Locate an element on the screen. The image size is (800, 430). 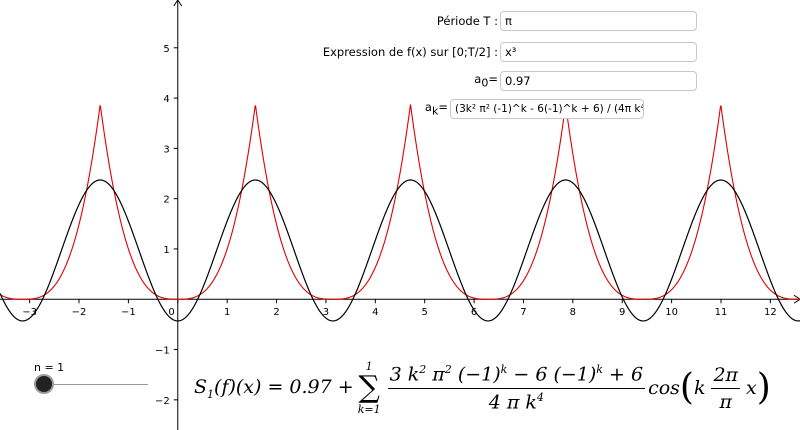
y-tick-label: 4 is located at coordinates (166, 99).